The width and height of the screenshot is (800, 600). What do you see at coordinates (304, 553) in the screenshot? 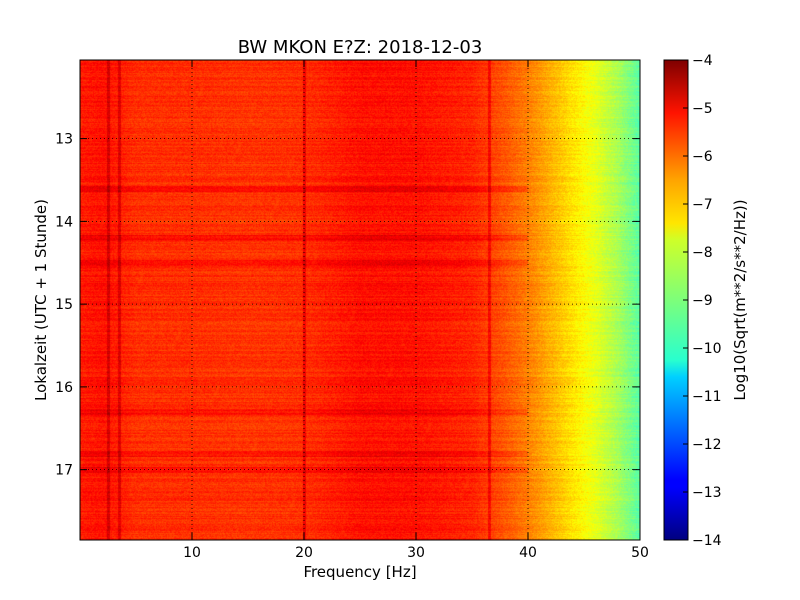
I see `x-tick-label: 20` at bounding box center [304, 553].